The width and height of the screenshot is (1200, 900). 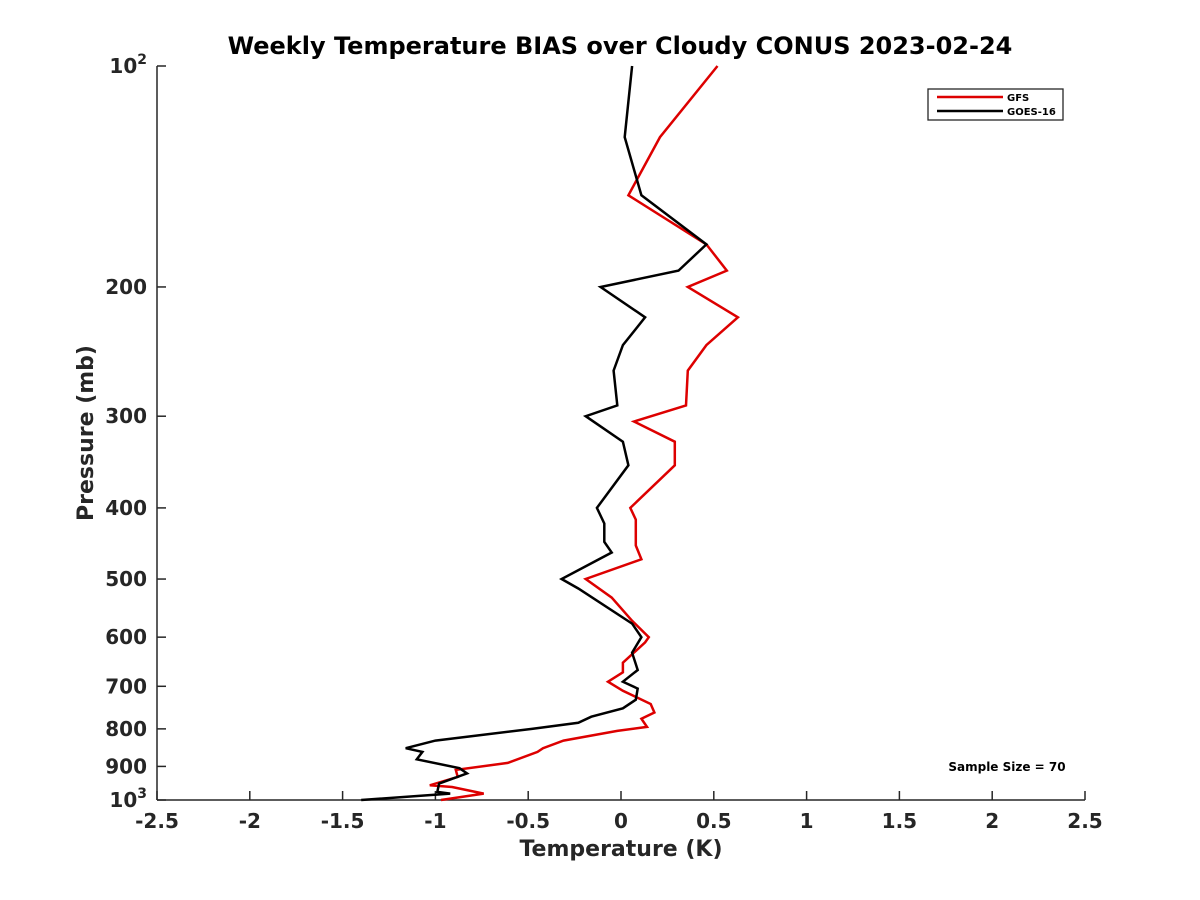 What do you see at coordinates (1084, 821) in the screenshot?
I see `x-tick-label: 2.5` at bounding box center [1084, 821].